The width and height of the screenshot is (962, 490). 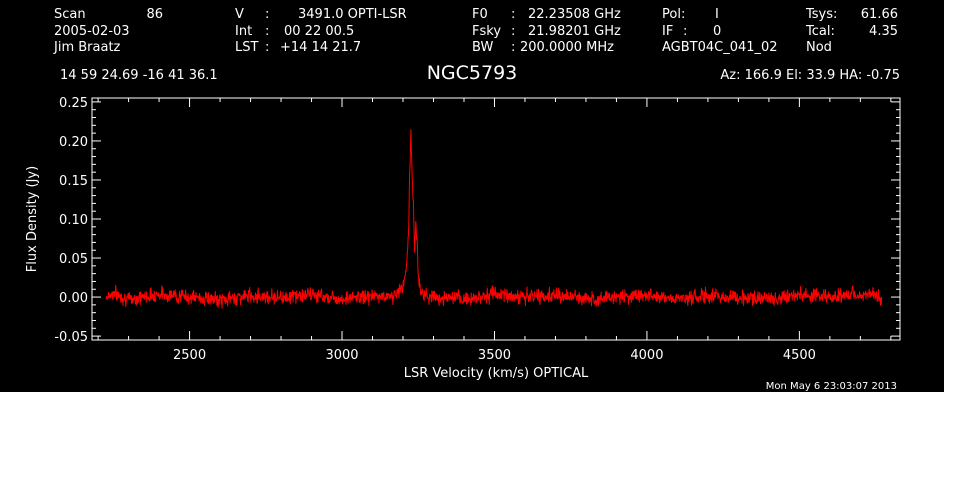 I want to click on pointing-info: Az: 166.9 El: 33.9 HA: -0.75, so click(x=810, y=75).